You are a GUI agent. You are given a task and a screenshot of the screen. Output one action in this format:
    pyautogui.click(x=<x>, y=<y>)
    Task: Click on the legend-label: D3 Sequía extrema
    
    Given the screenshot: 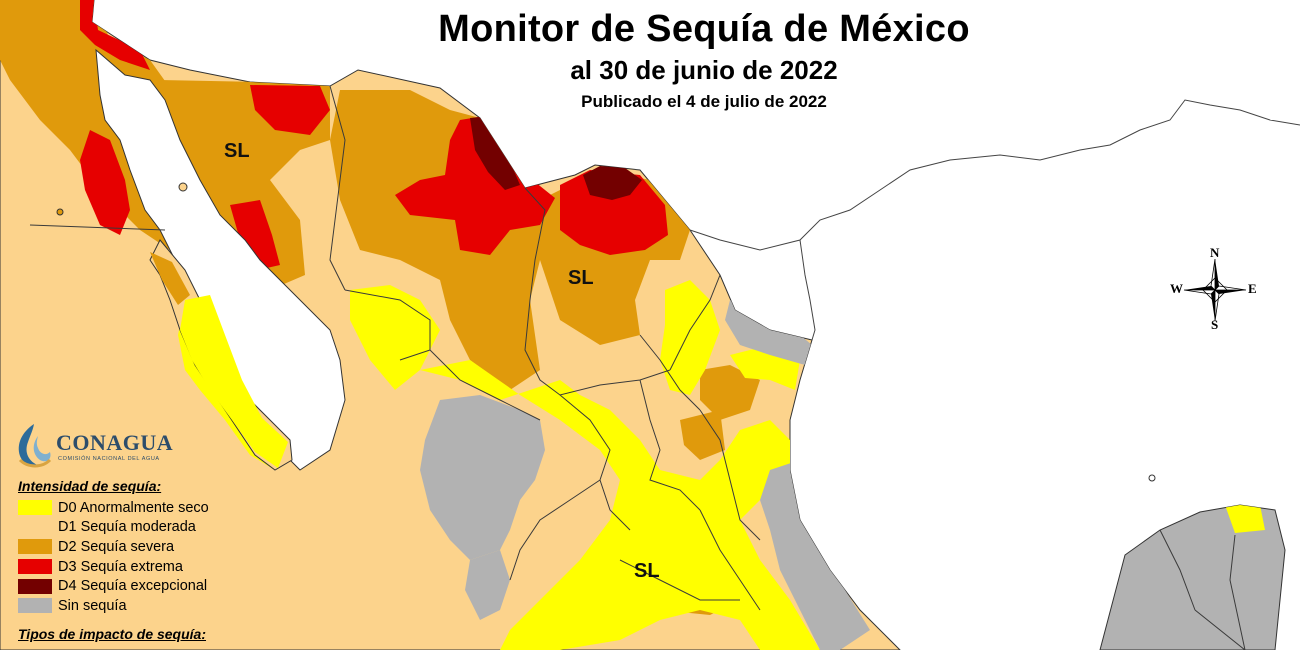 What is the action you would take?
    pyautogui.click(x=120, y=566)
    